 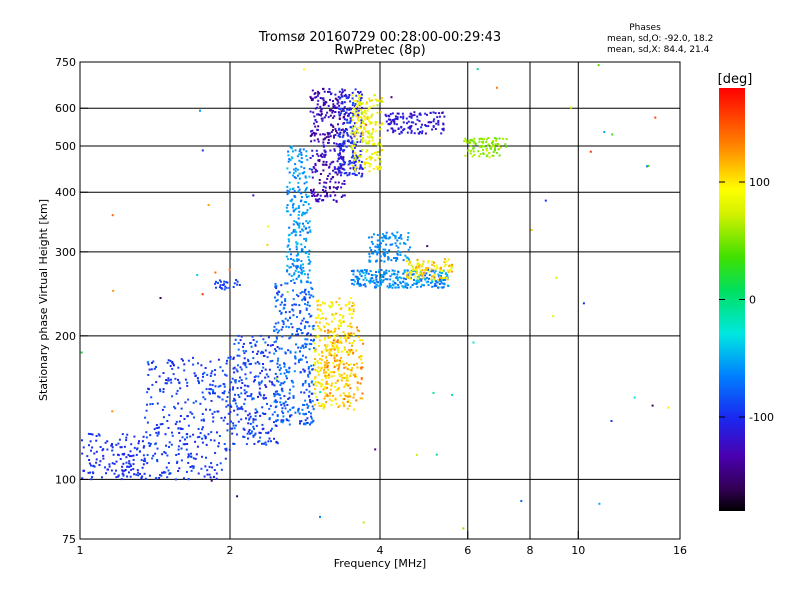 What do you see at coordinates (761, 417) in the screenshot?
I see `colorbar-tick-label: -100` at bounding box center [761, 417].